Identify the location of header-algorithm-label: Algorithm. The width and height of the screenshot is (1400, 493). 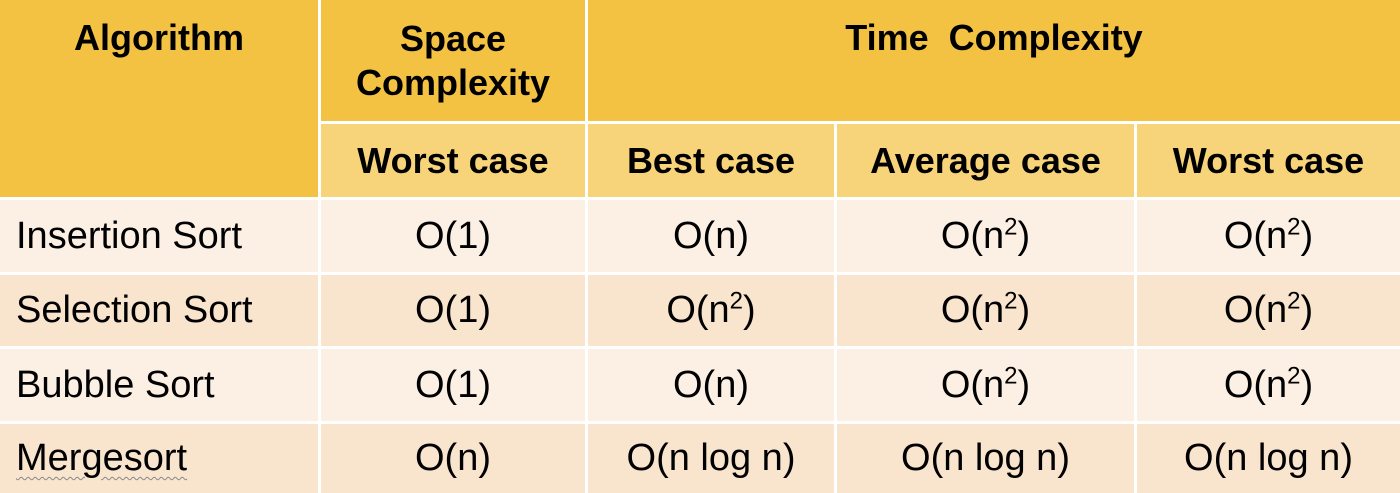
(159, 37).